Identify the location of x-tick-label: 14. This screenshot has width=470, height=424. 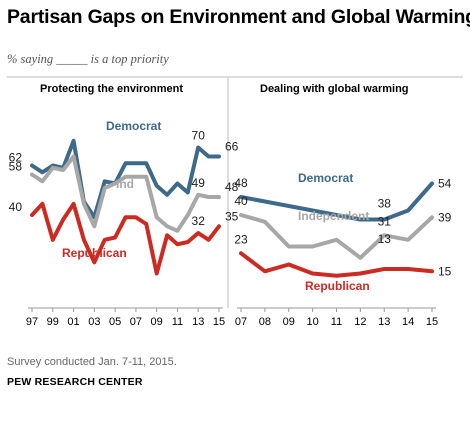
(408, 322).